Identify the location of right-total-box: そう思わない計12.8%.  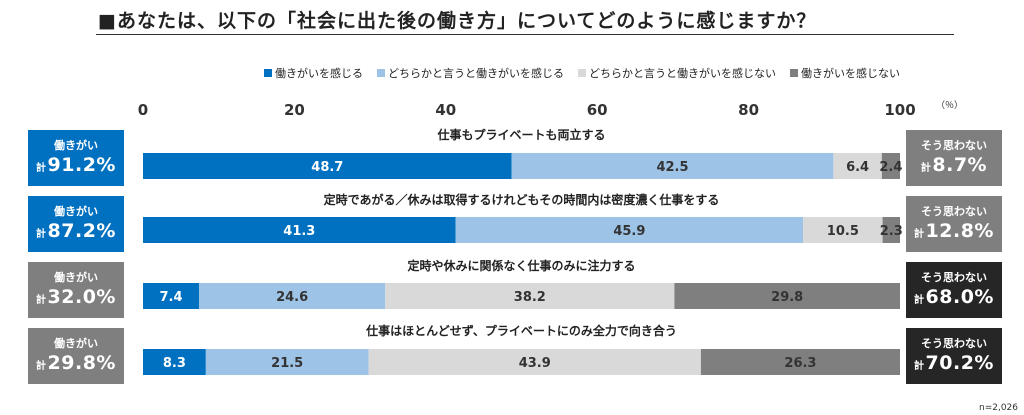
(954, 224).